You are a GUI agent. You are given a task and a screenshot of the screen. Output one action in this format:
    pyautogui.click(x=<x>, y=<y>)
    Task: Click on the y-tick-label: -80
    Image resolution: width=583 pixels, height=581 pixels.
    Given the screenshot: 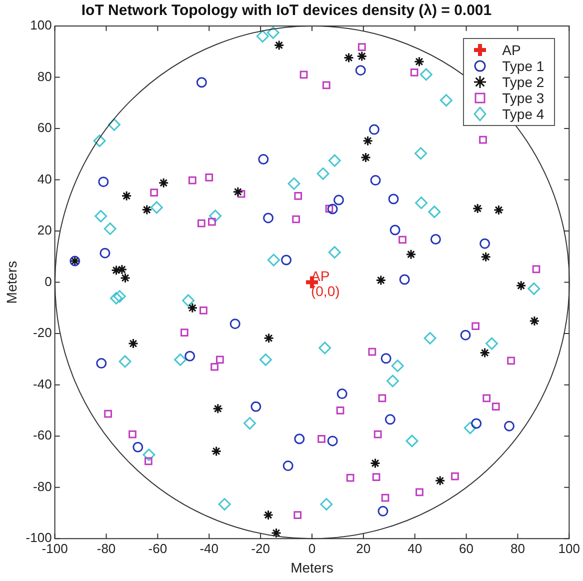 What is the action you would take?
    pyautogui.click(x=42, y=486)
    